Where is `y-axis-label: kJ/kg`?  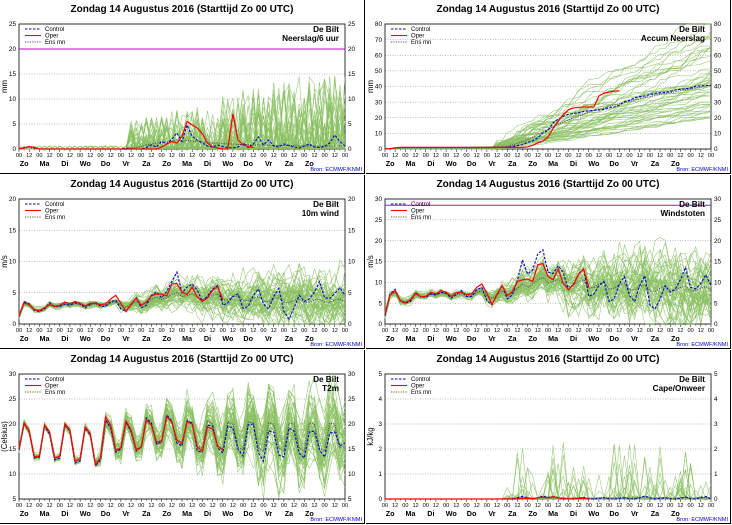 y-axis-label: kJ/kg is located at coordinates (370, 436).